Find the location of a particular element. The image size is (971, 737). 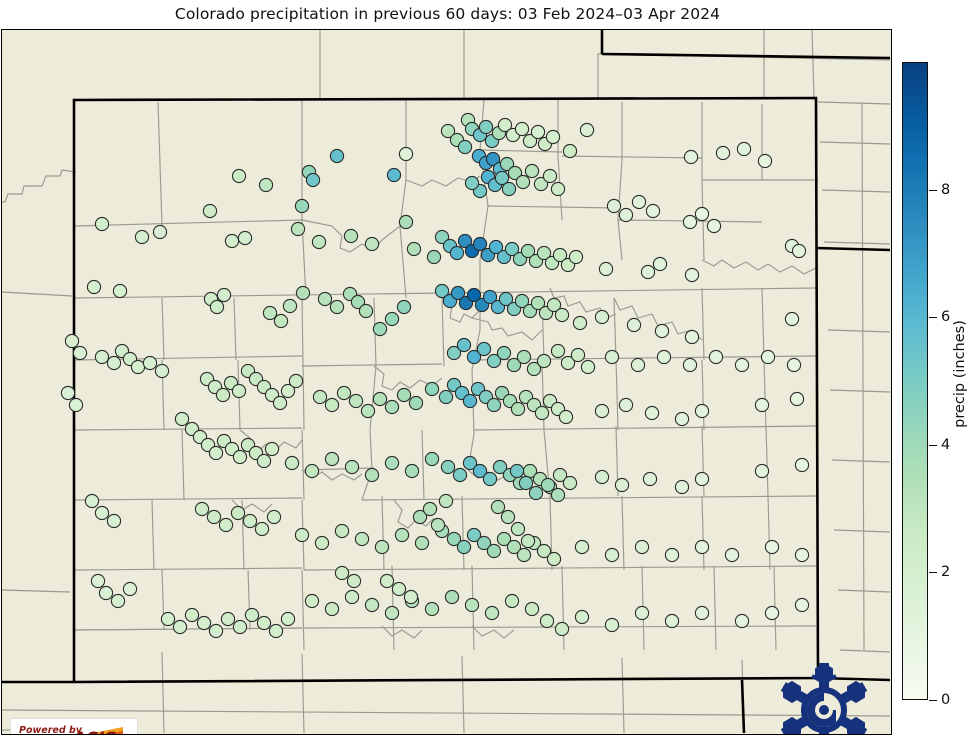

colorbar-tick-label: 8 is located at coordinates (946, 189).